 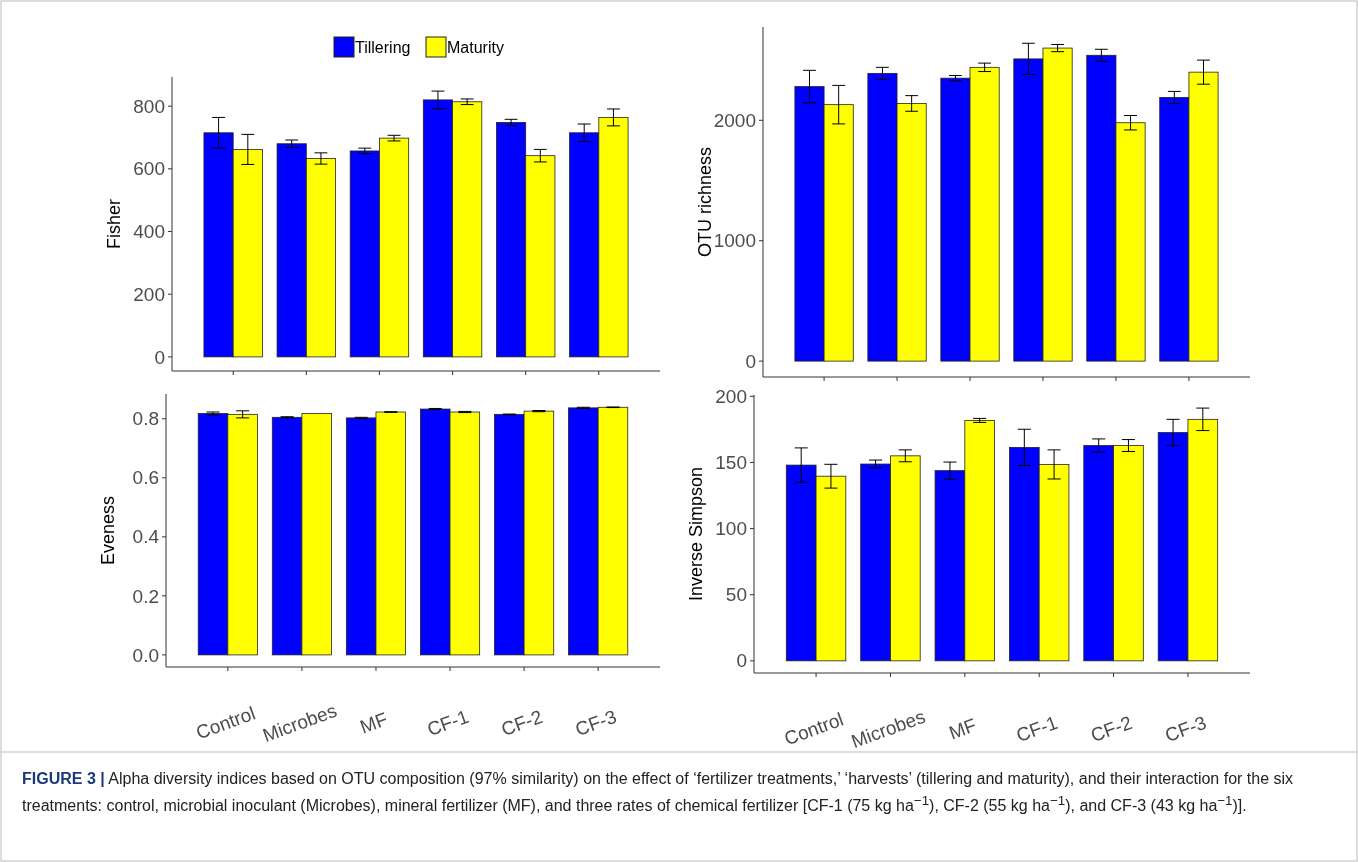 What do you see at coordinates (696, 534) in the screenshot?
I see `y-axis-title: Inverse Simpson` at bounding box center [696, 534].